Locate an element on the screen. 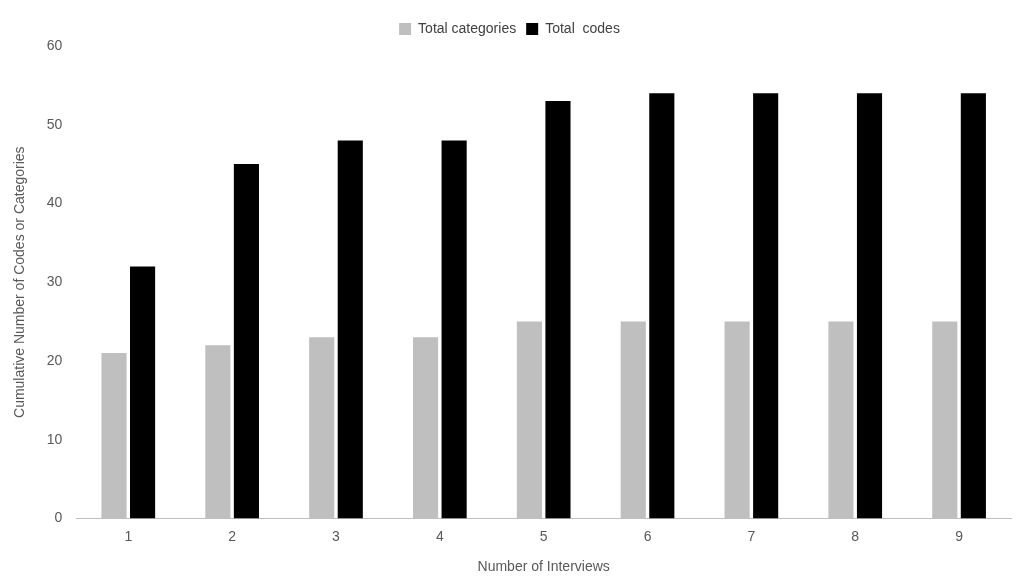  y-tick-label: 50 is located at coordinates (54, 123).